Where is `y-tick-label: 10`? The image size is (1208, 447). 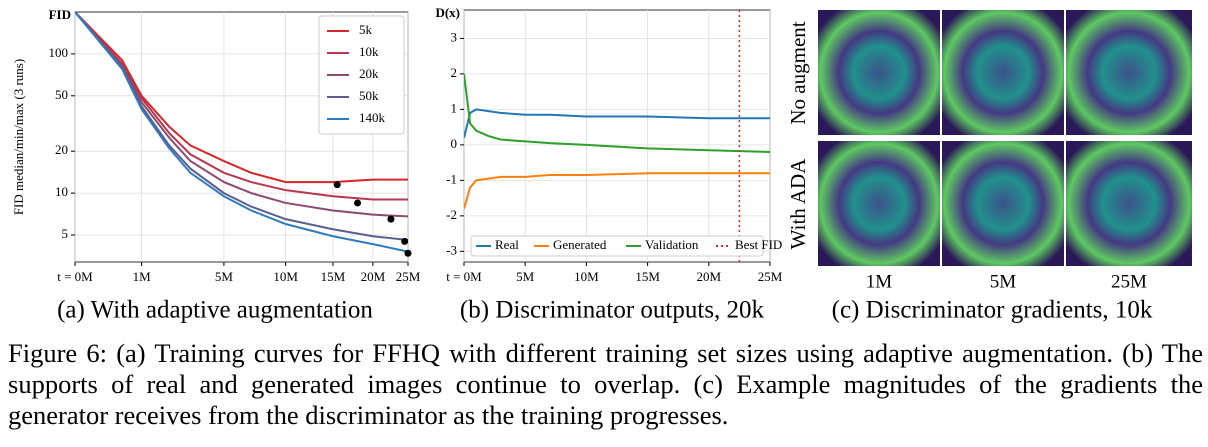
y-tick-label: 10 is located at coordinates (61, 191).